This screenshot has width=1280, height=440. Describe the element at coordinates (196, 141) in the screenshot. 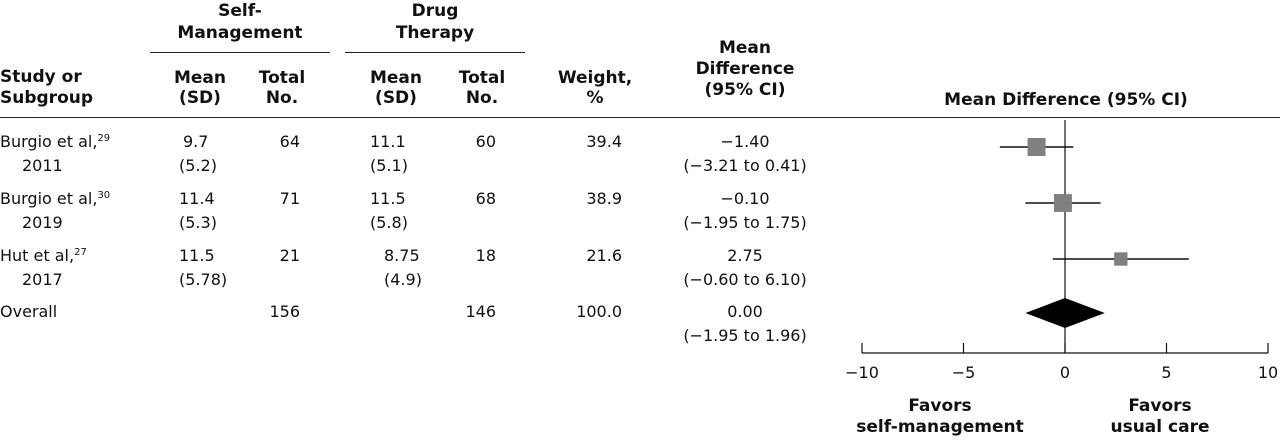

I see `sm-mean: 9.7` at that location.